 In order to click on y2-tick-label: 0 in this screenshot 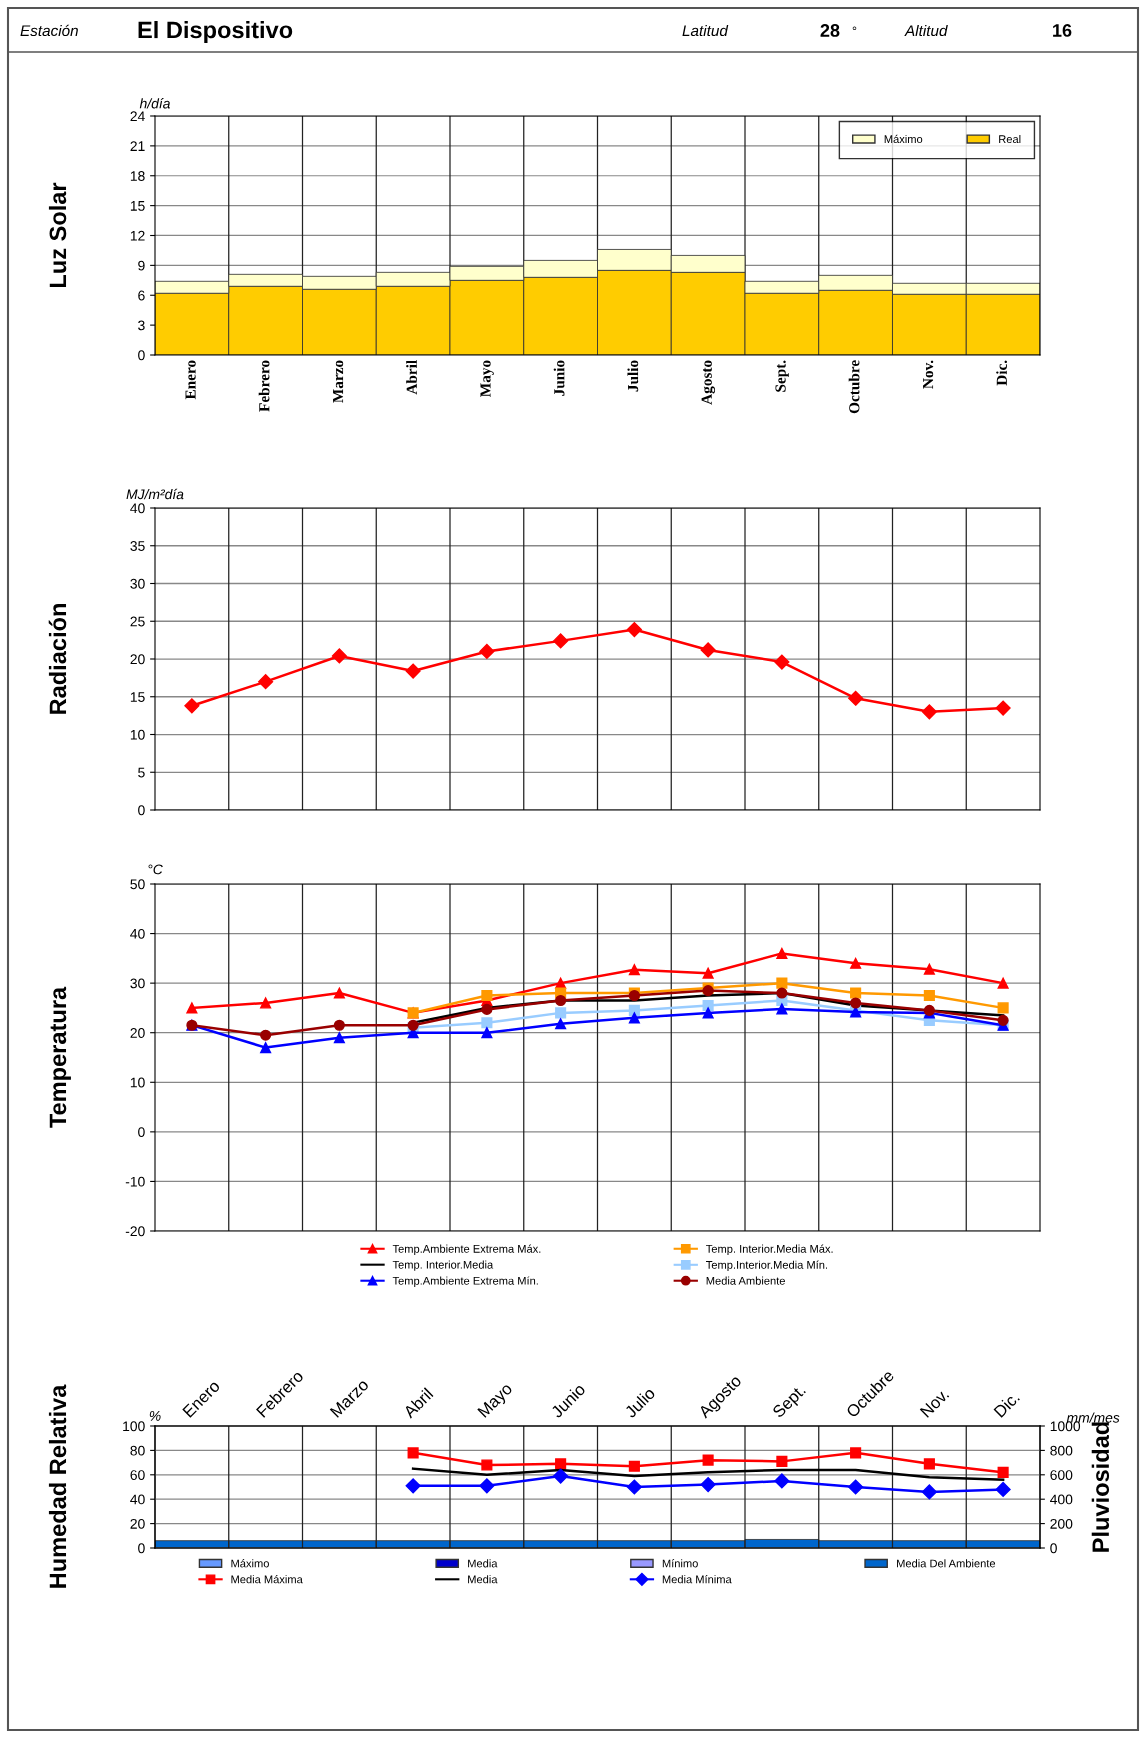, I will do `click(1053, 1548)`.